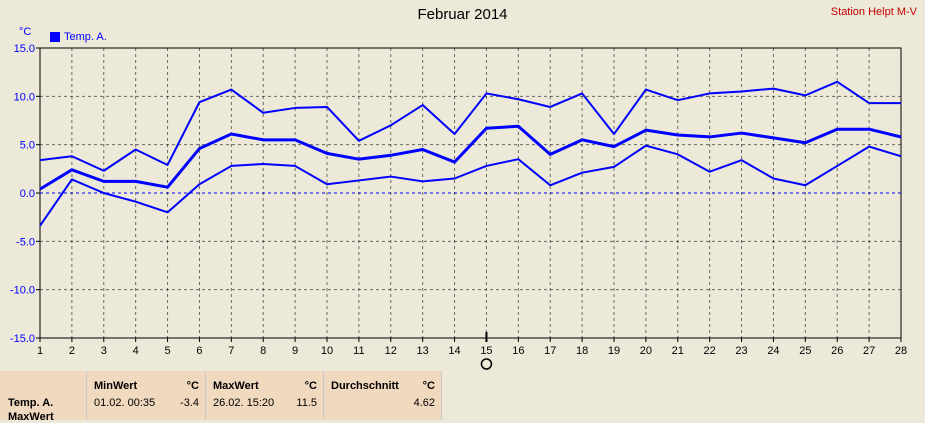 The image size is (925, 423). Describe the element at coordinates (27, 194) in the screenshot. I see `y-tick-label: 0.0` at that location.